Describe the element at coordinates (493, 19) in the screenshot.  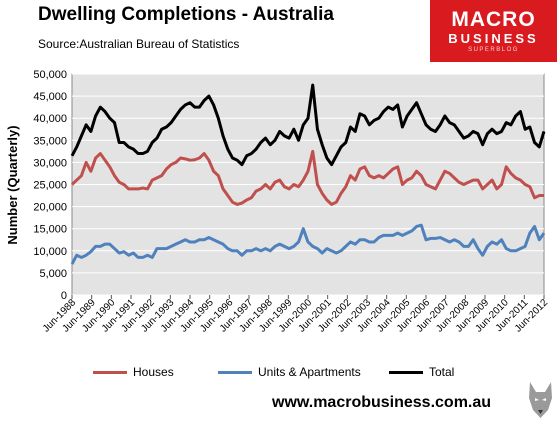
I see `logo-main-text: MACRO` at that location.